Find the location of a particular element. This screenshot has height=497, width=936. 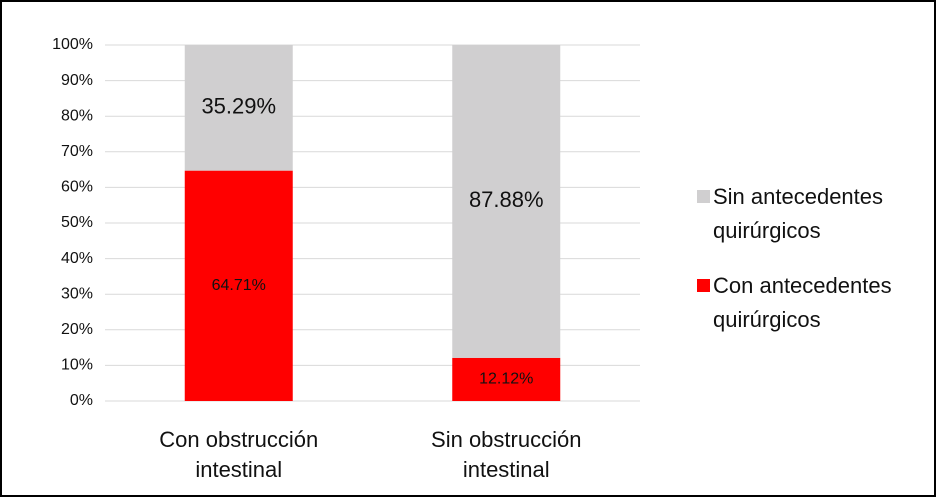

y-tick-label: 60% is located at coordinates (77, 187).